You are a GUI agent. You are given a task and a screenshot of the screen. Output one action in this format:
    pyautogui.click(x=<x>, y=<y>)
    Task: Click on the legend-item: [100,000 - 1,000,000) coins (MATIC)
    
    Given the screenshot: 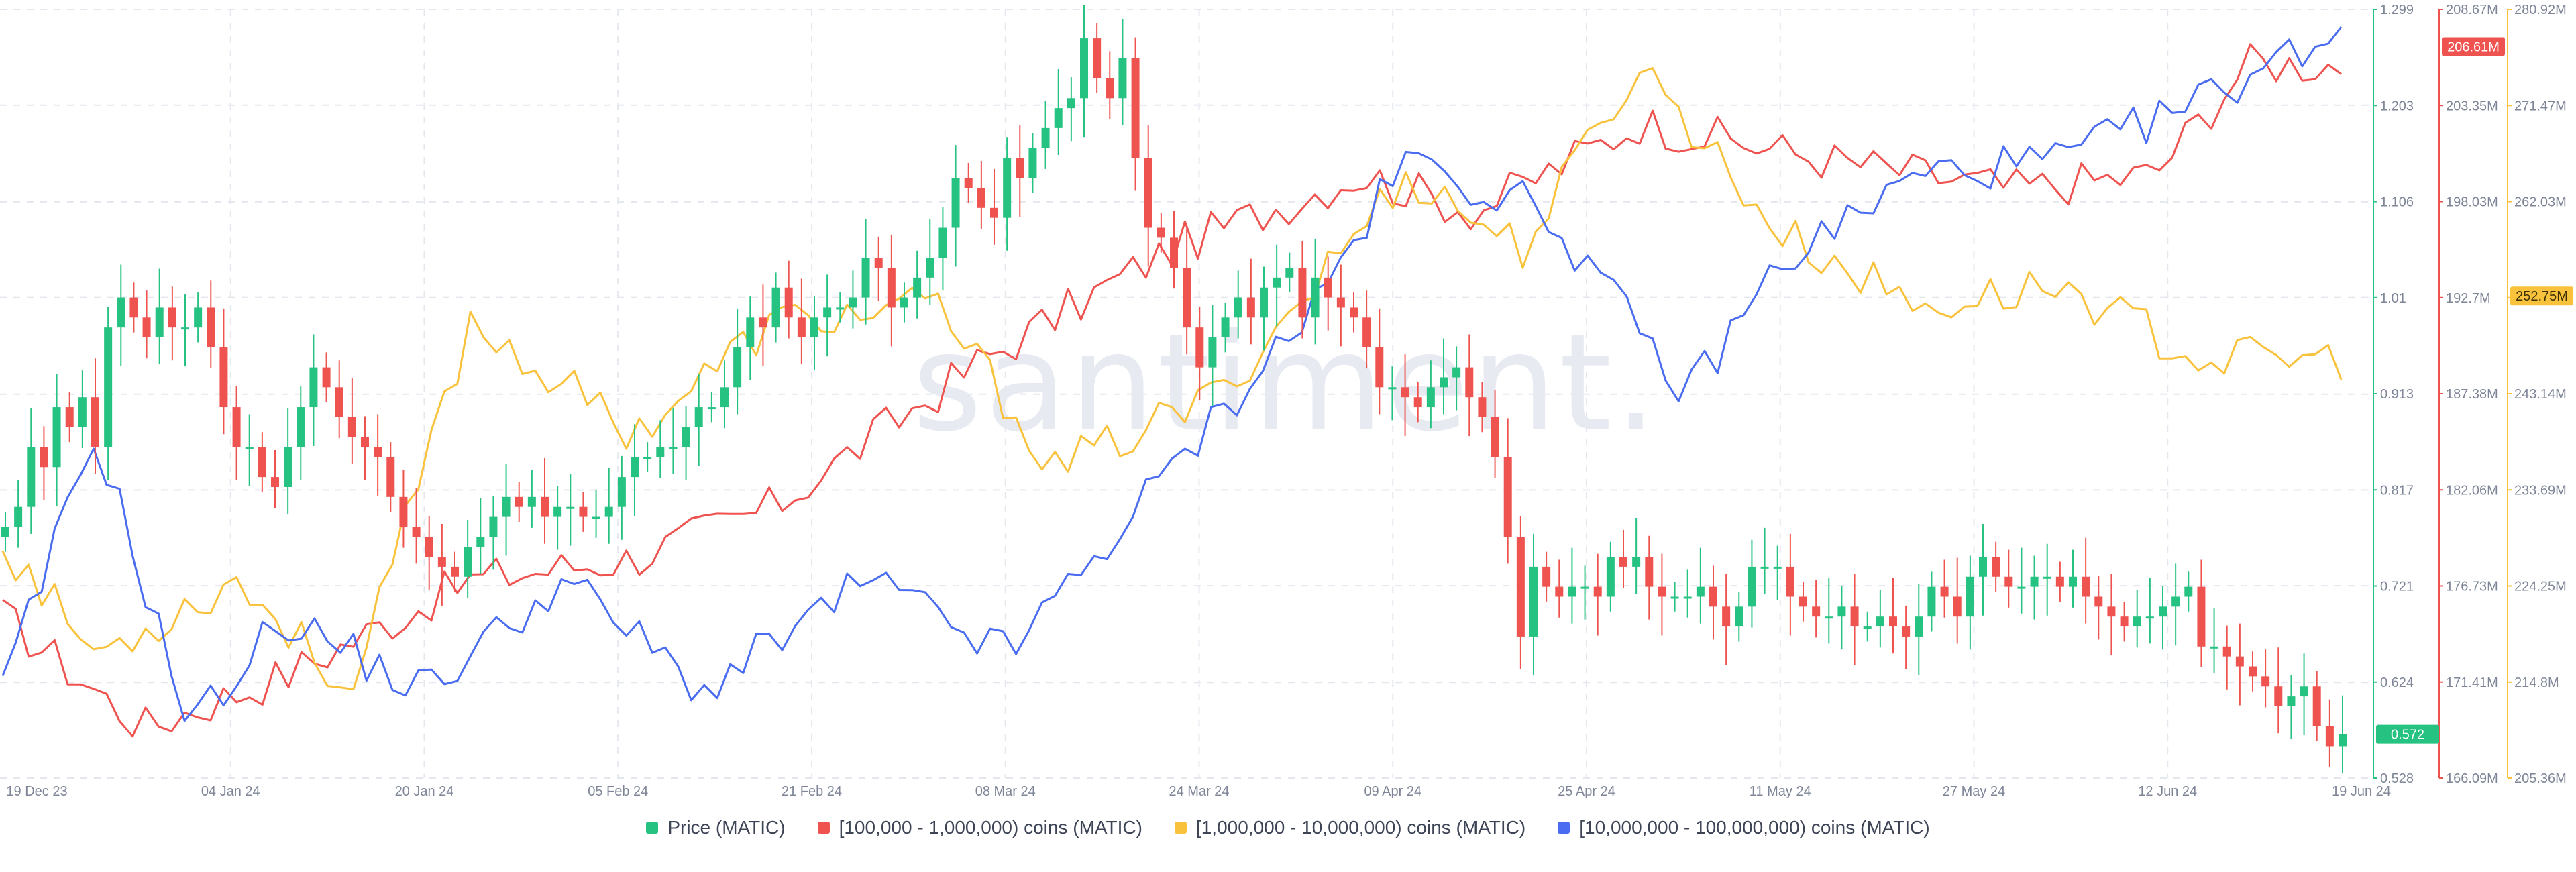 What is the action you would take?
    pyautogui.click(x=979, y=827)
    